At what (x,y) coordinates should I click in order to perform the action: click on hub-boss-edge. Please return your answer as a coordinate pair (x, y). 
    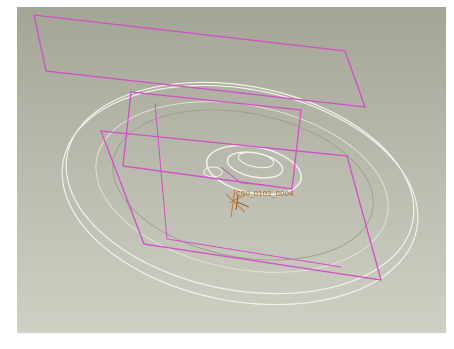
    Looking at the image, I should click on (213, 172).